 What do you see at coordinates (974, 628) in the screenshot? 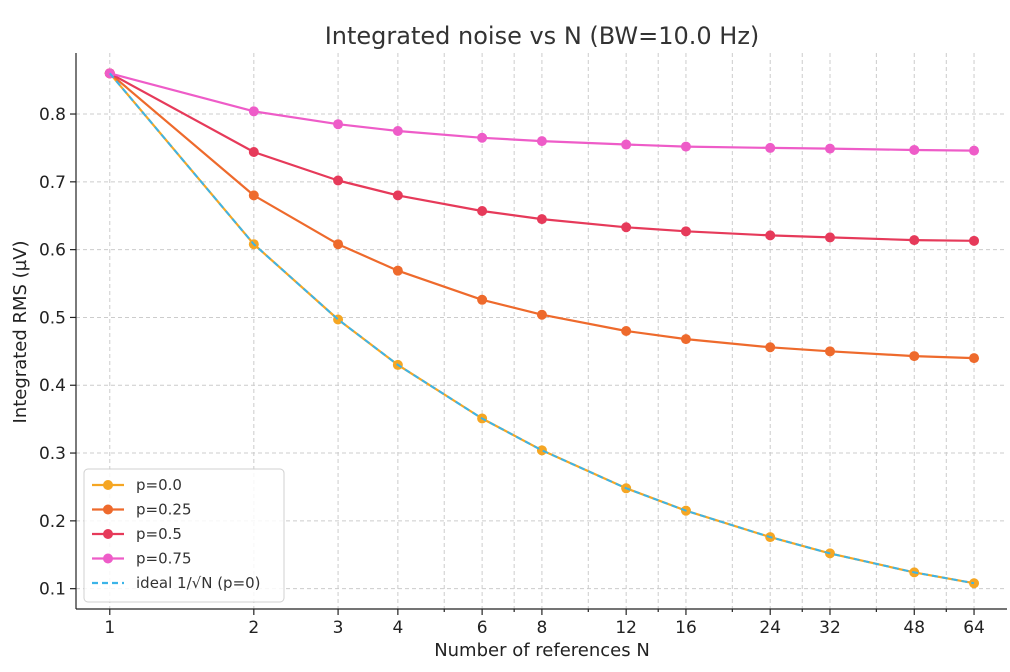
I see `x-tick-label: 64` at bounding box center [974, 628].